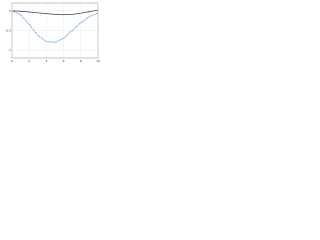  Describe the element at coordinates (98, 61) in the screenshot. I see `x-tick-label: 10` at that location.